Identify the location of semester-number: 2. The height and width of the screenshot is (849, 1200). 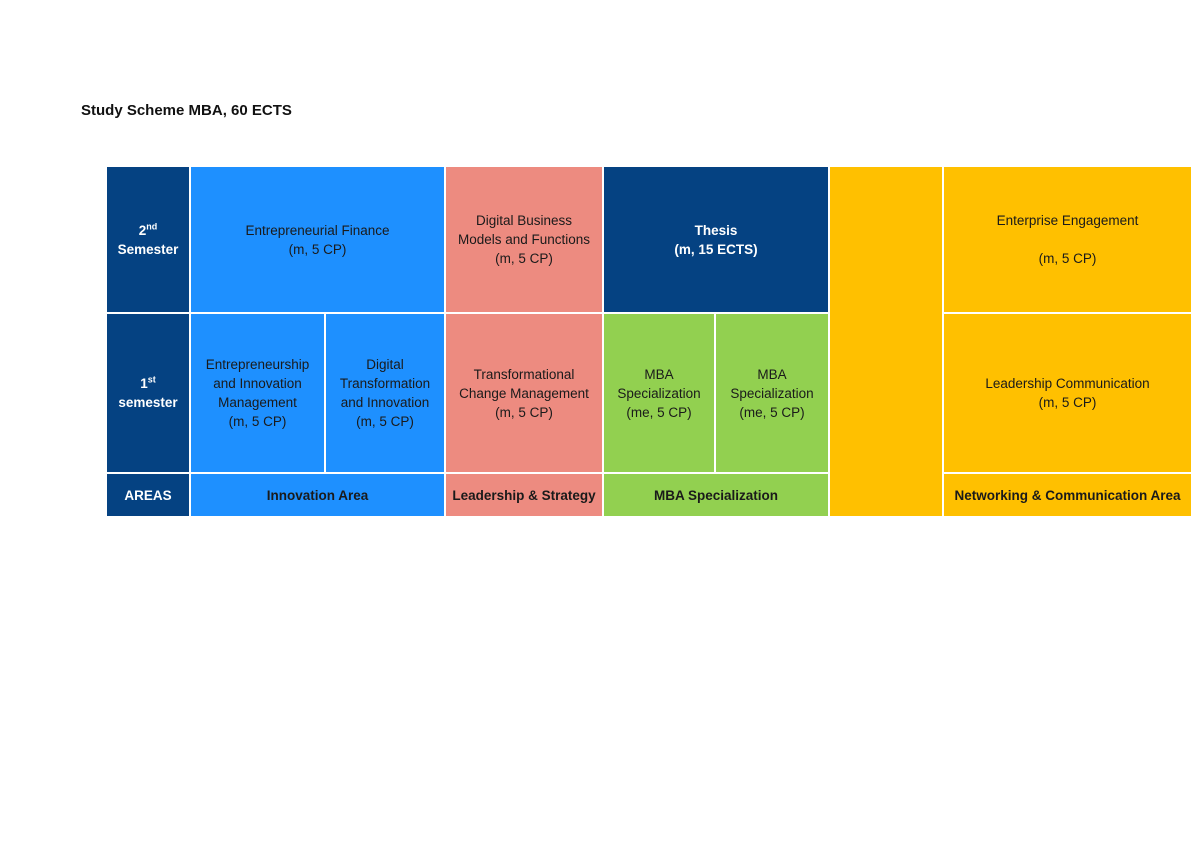
(142, 230).